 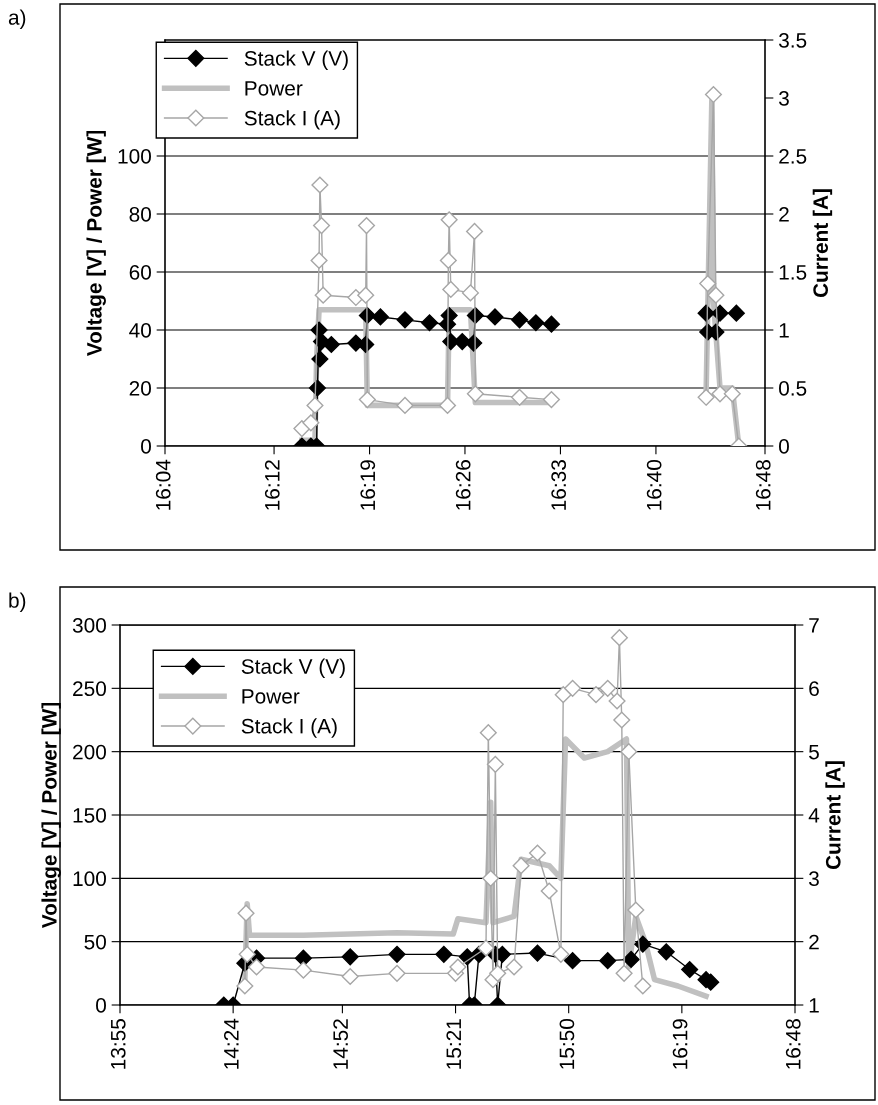 I want to click on x-tick-label: 15:21, so click(x=454, y=1044).